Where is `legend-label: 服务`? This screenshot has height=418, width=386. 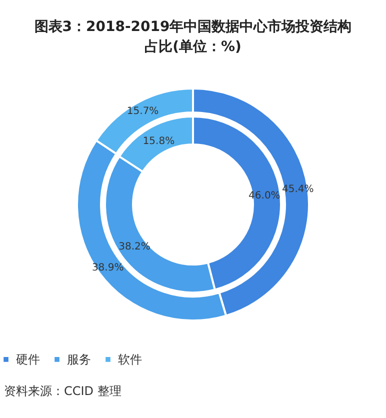
legend-label: 服务 is located at coordinates (79, 359).